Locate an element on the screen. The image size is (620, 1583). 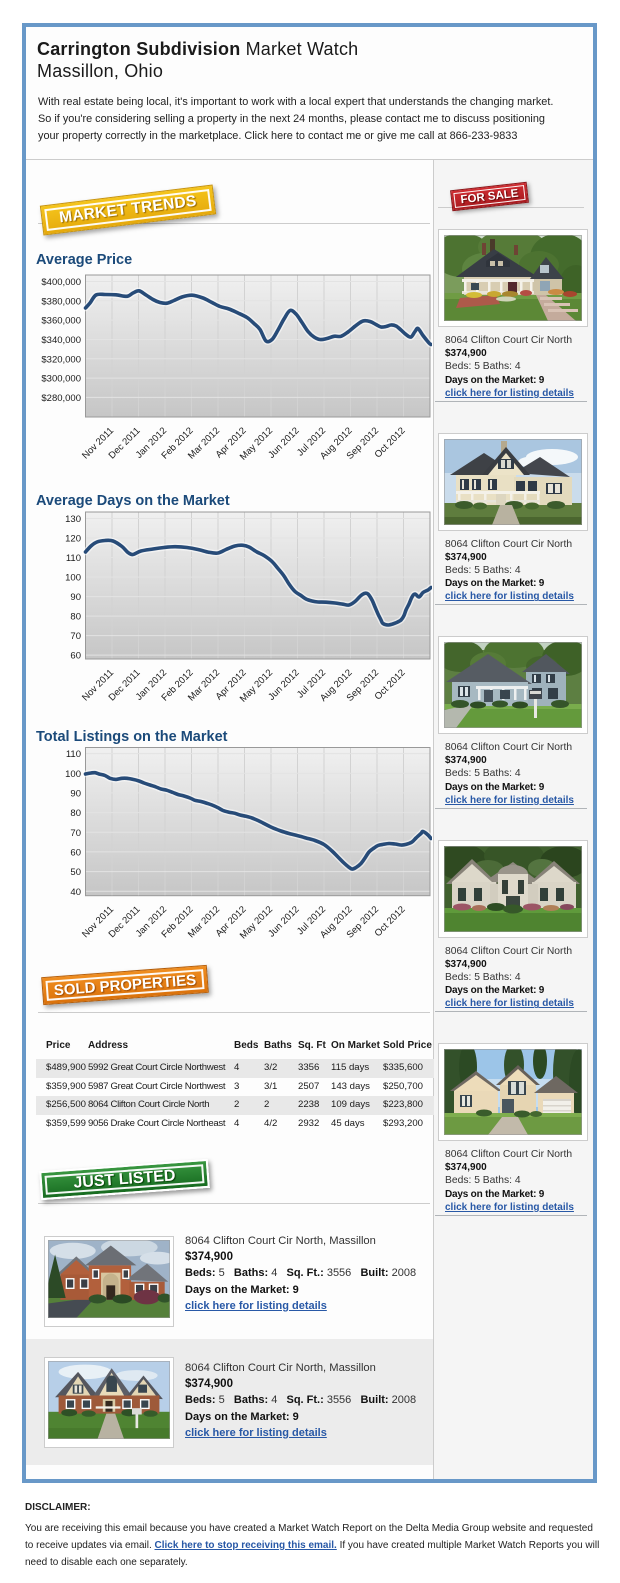
svg-text: $340,000 is located at coordinates (61, 340).